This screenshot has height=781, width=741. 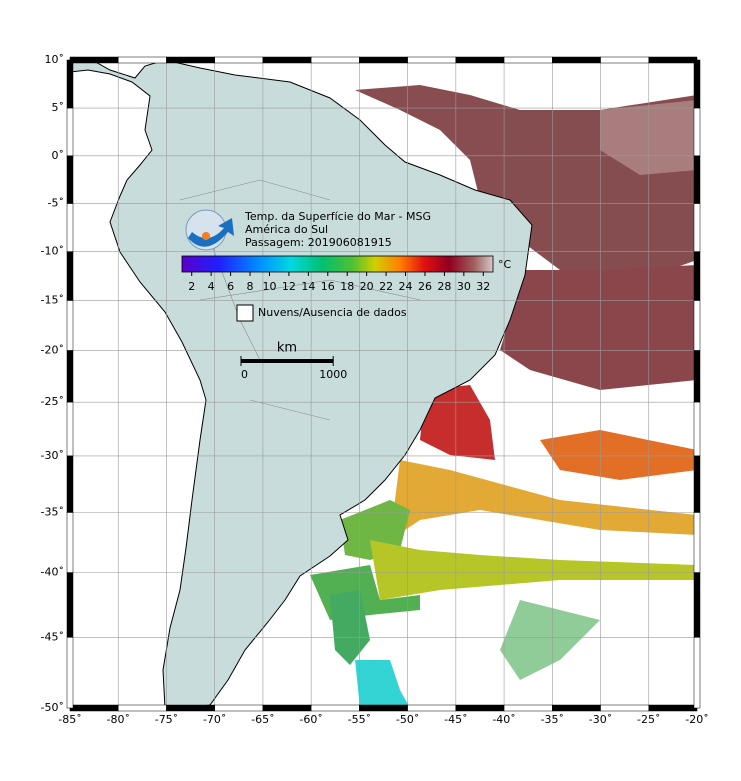 I want to click on x-tick-label: -20˚, so click(x=696, y=719).